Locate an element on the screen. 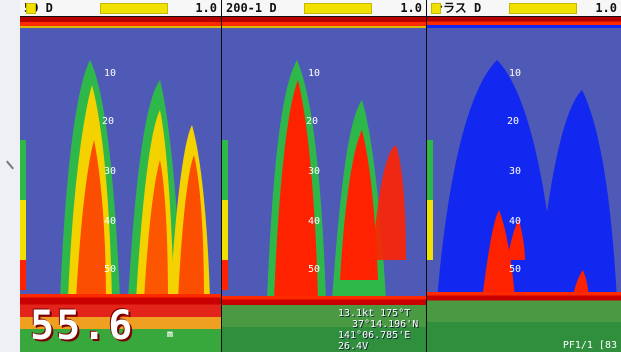 The height and width of the screenshot is (352, 621). panel-header-3: シラス D 1.0 is located at coordinates (524, 8).